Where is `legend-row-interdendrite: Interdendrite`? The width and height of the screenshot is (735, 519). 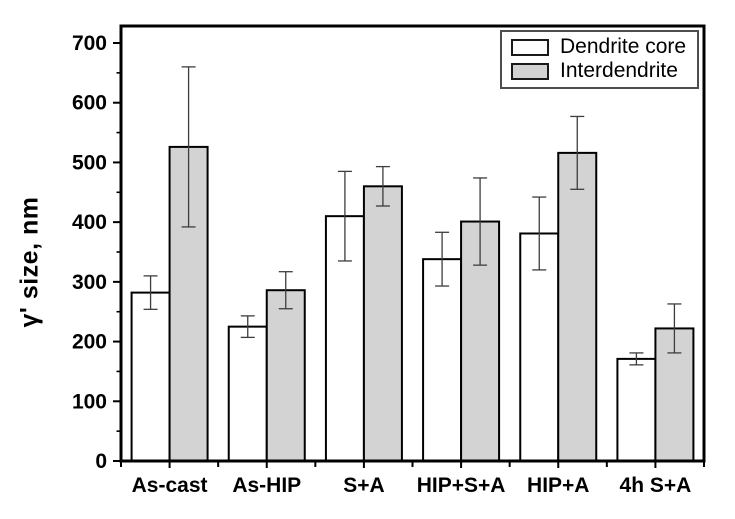 legend-row-interdendrite: Interdendrite is located at coordinates (600, 71).